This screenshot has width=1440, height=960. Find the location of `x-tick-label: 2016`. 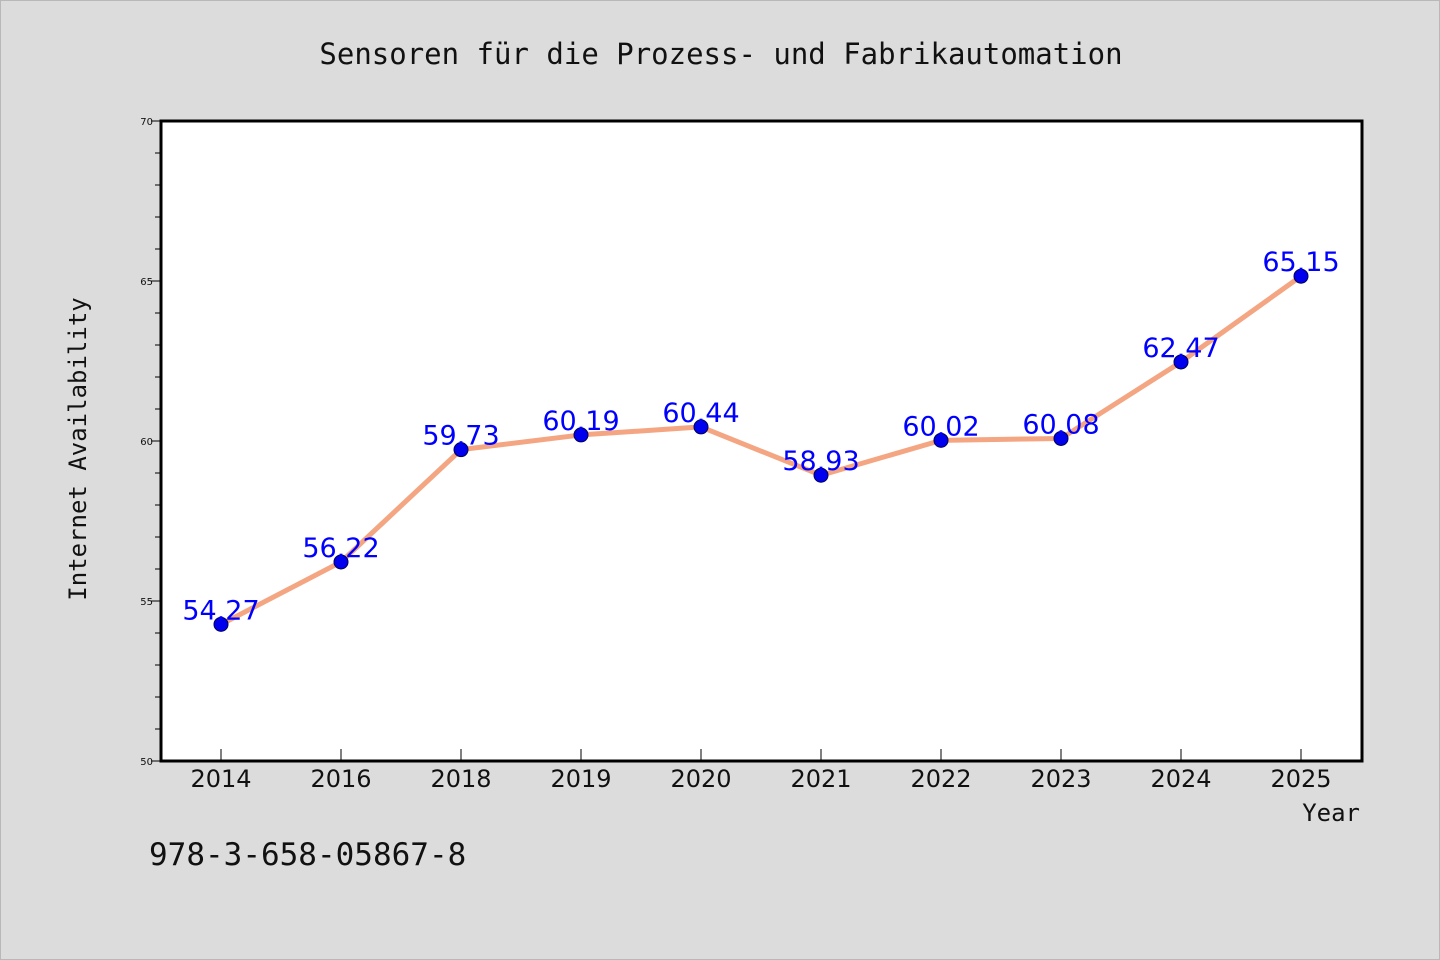

x-tick-label: 2016 is located at coordinates (340, 779).